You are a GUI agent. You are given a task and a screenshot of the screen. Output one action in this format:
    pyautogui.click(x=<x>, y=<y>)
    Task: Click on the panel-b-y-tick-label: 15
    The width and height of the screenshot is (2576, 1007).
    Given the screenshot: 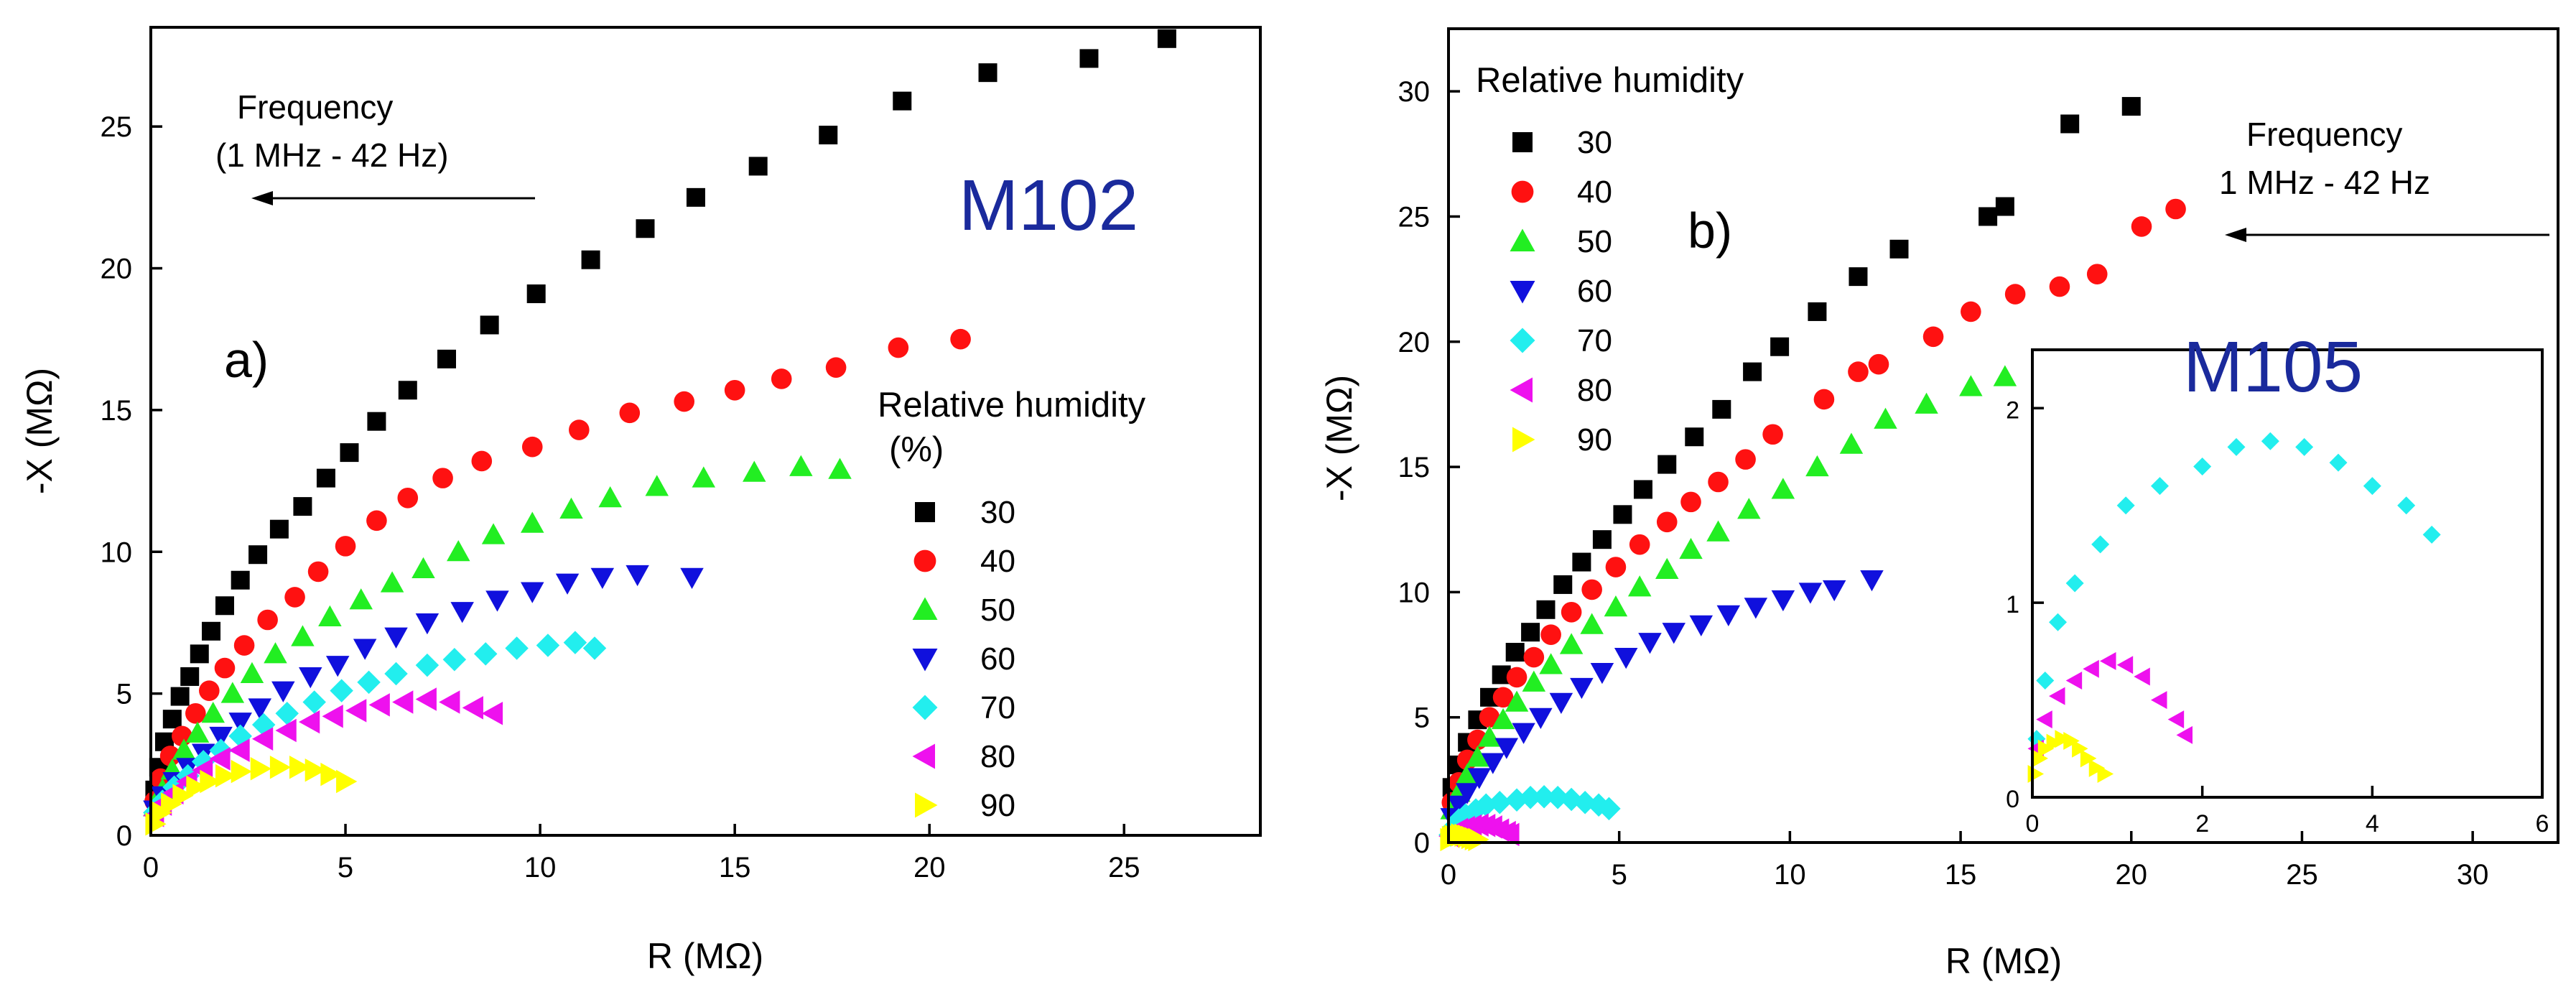 What is the action you would take?
    pyautogui.click(x=1414, y=468)
    